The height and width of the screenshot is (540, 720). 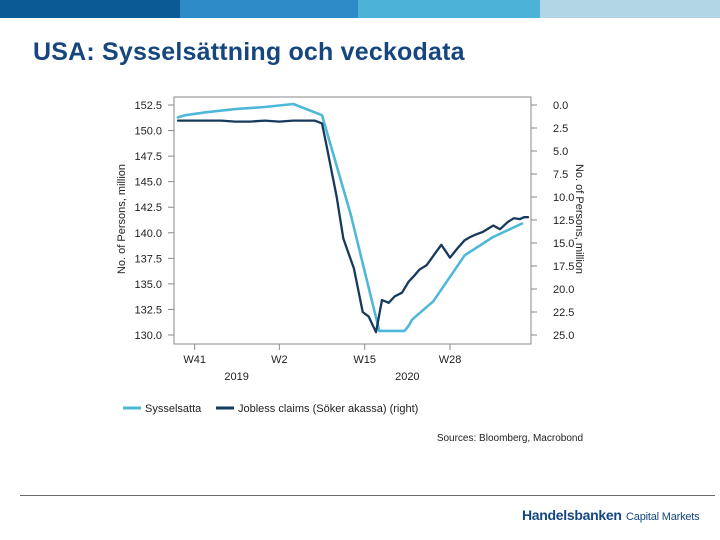 I want to click on page-title: USA: Sysselsättning och veckodata, so click(x=249, y=52).